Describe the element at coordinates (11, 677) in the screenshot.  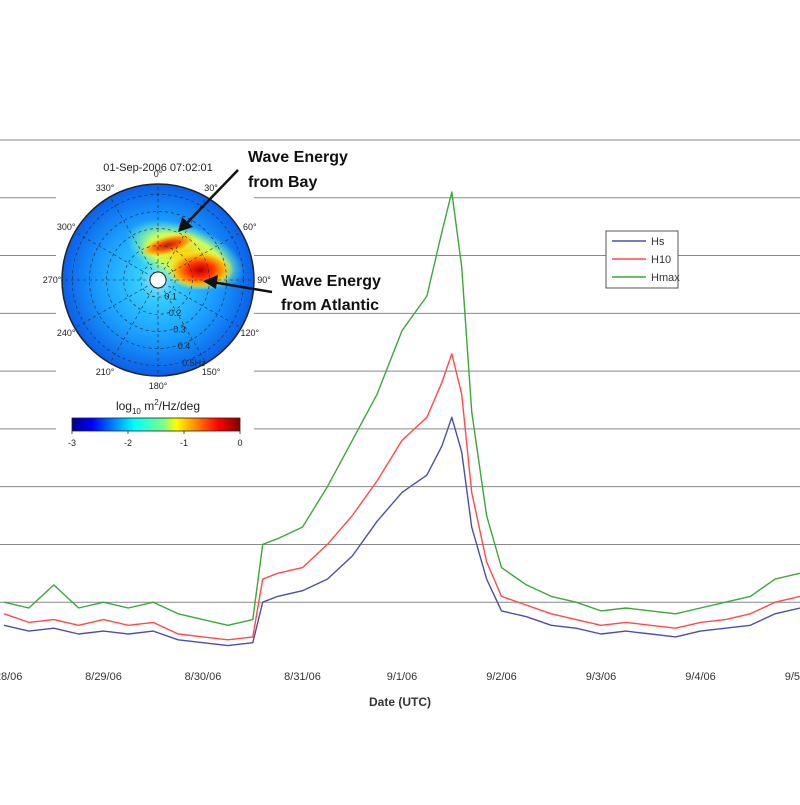
I see `x-tick-label-0: 8/28/06` at that location.